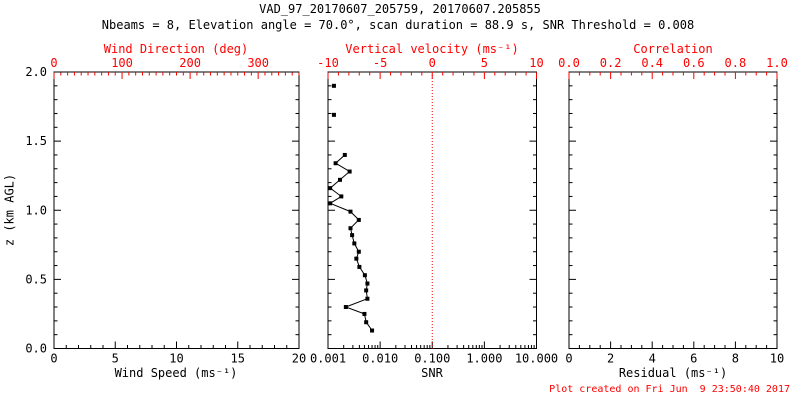  I want to click on svg-text: 0.010, so click(380, 359).